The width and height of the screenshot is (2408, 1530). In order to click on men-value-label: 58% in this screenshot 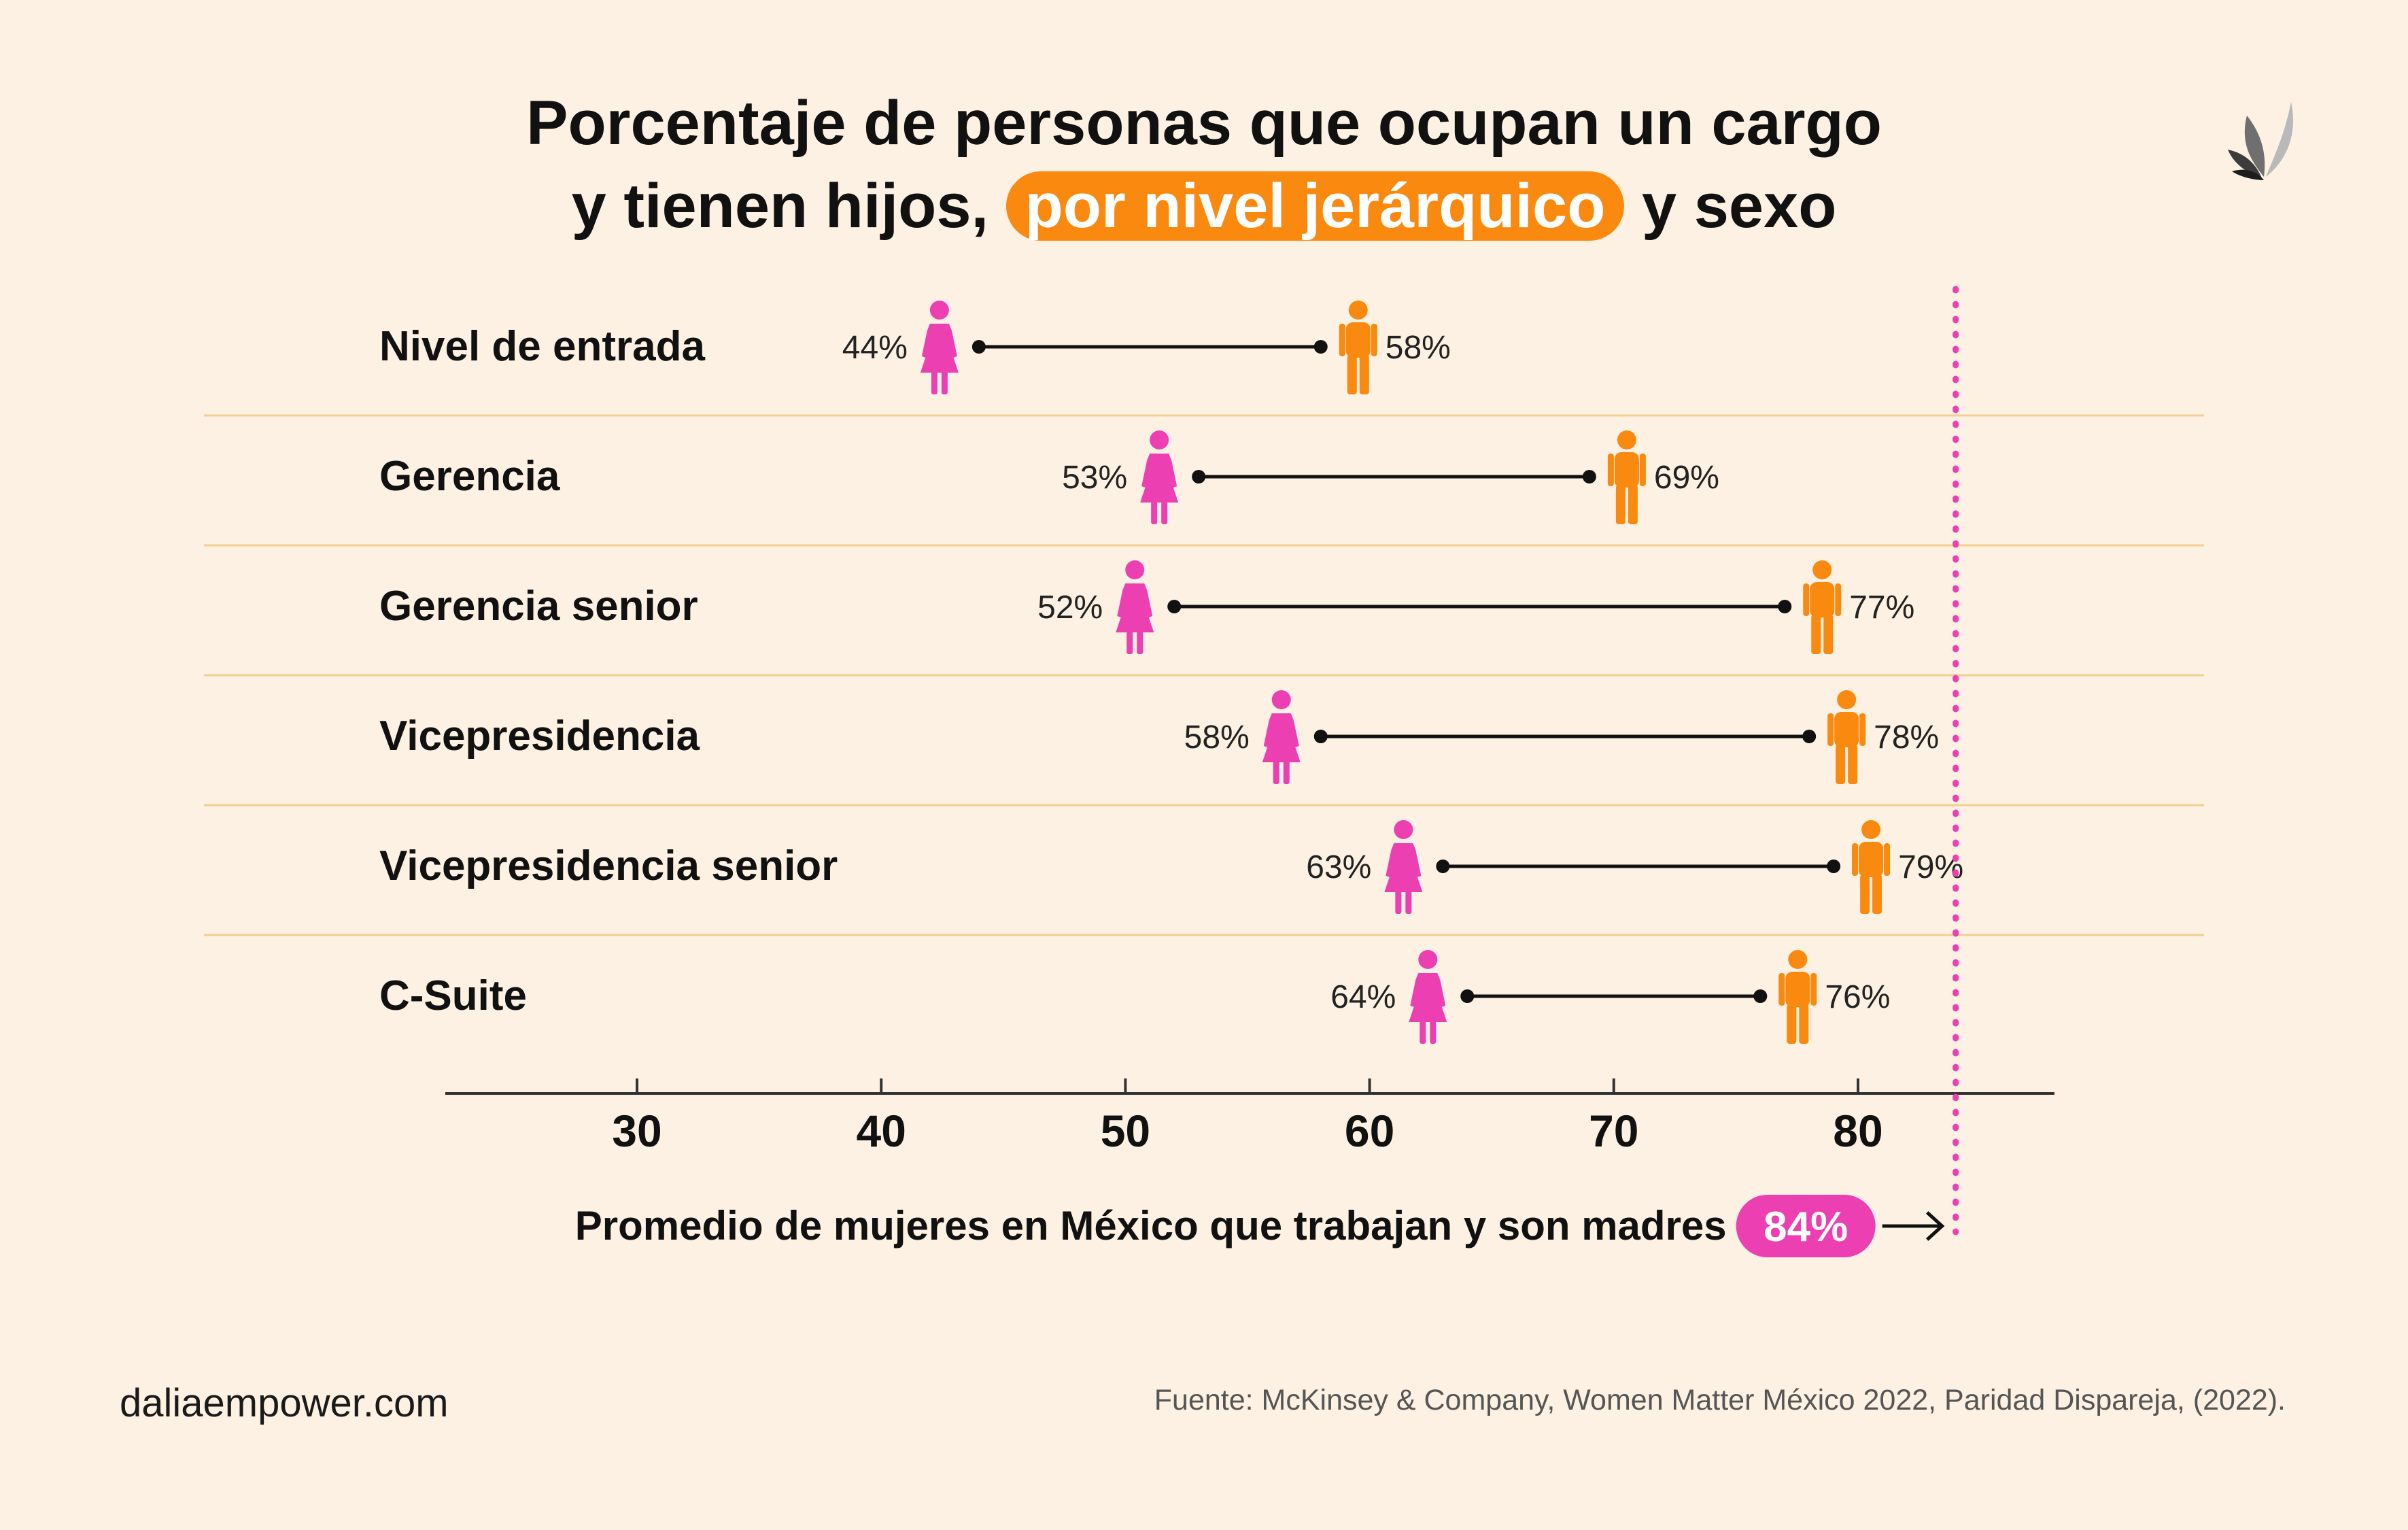, I will do `click(1418, 348)`.